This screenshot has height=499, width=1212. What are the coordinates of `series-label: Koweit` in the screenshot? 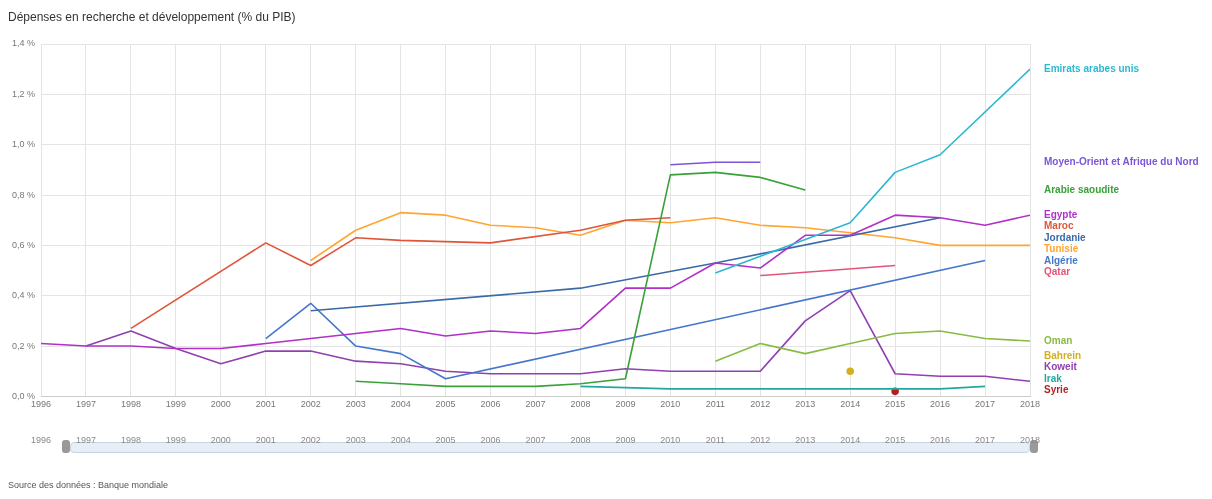 It's located at (1061, 367).